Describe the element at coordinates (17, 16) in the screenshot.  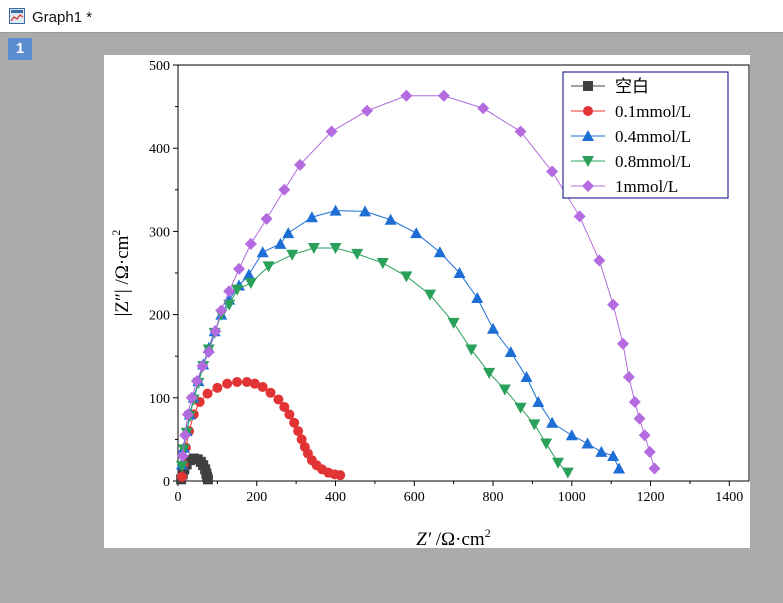
I see `graph-window-icon` at that location.